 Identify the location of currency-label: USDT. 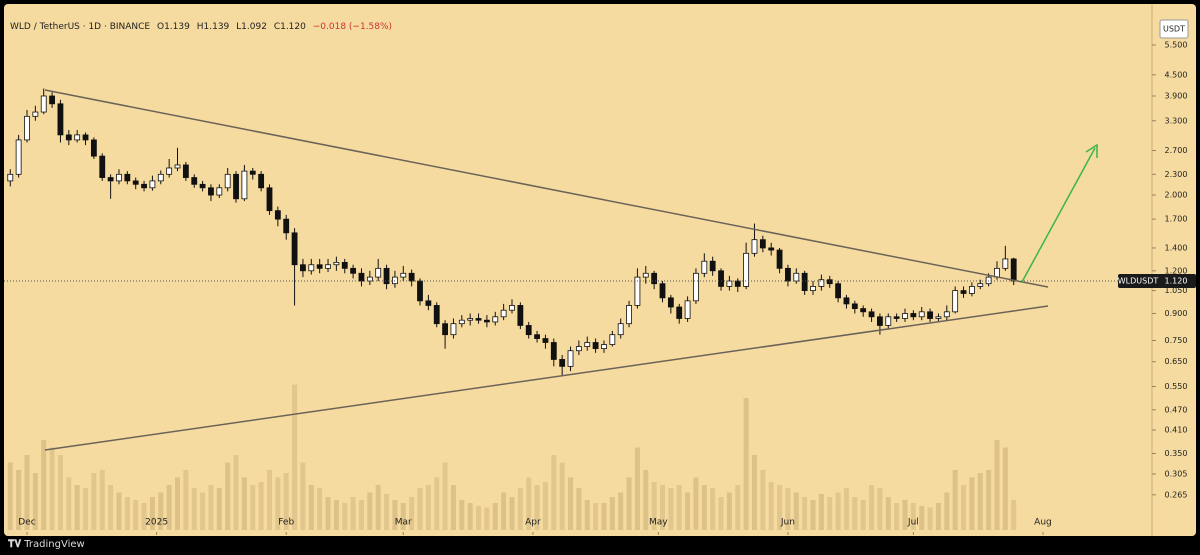
(1174, 29).